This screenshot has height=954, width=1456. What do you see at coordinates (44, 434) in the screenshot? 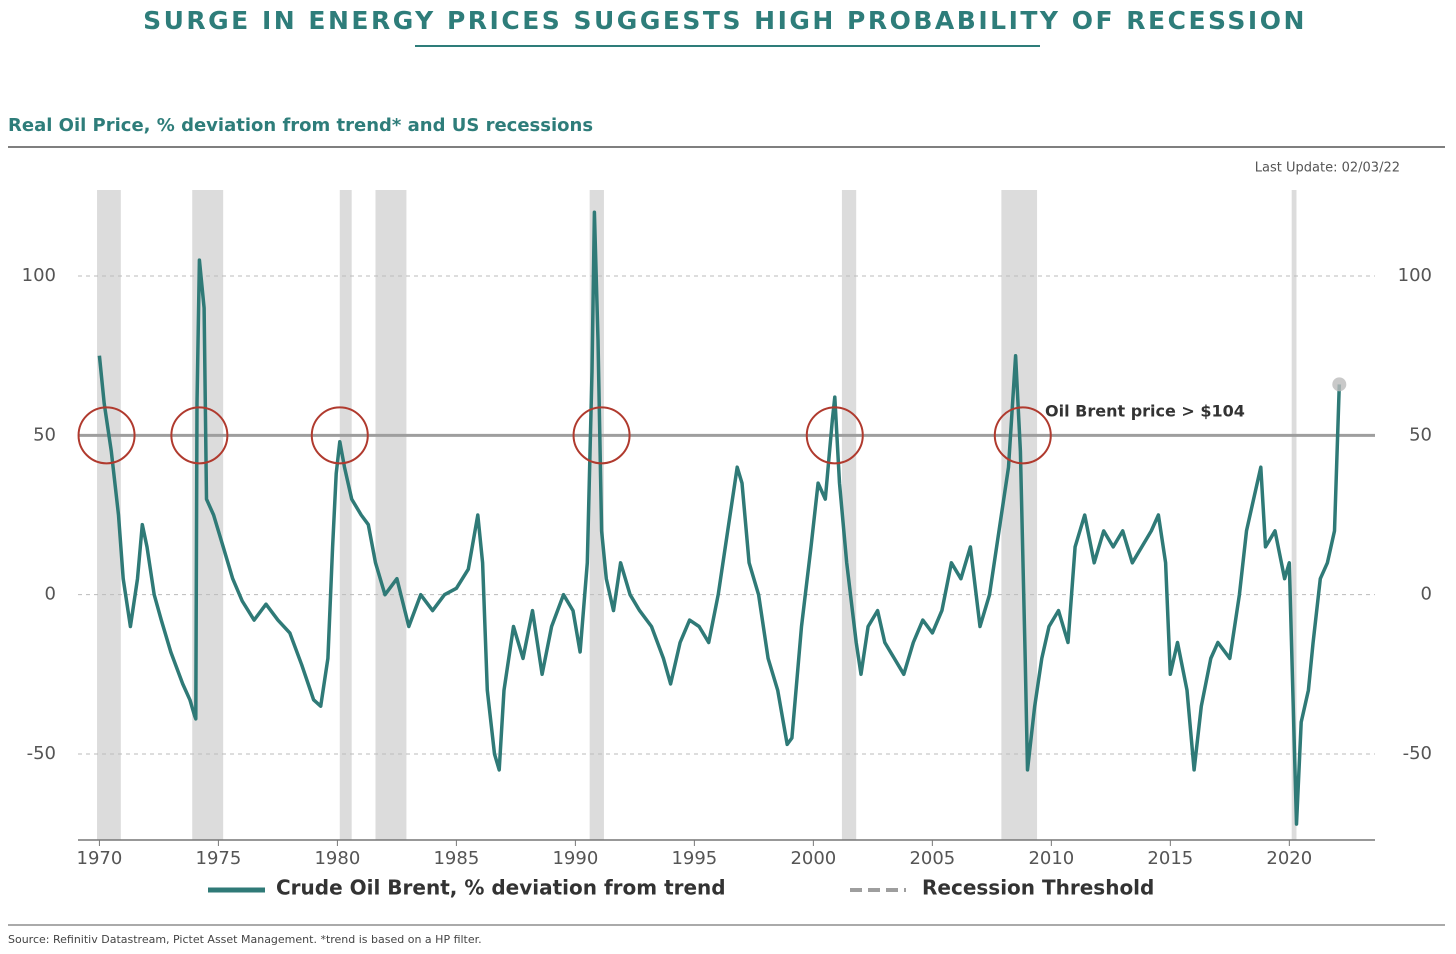
I see `y-tick-label: 50` at bounding box center [44, 434].